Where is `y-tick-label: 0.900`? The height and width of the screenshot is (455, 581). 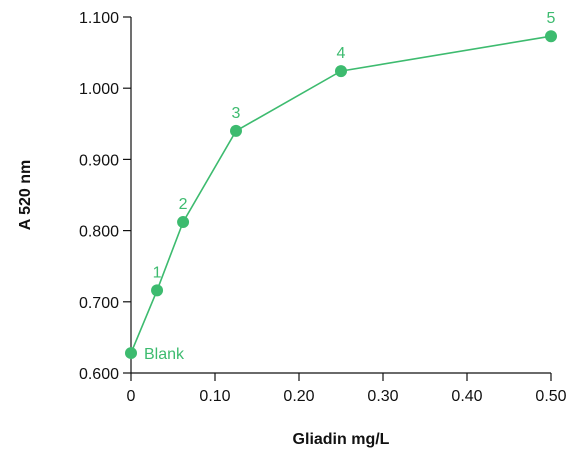
y-tick-label: 0.900 is located at coordinates (99, 160).